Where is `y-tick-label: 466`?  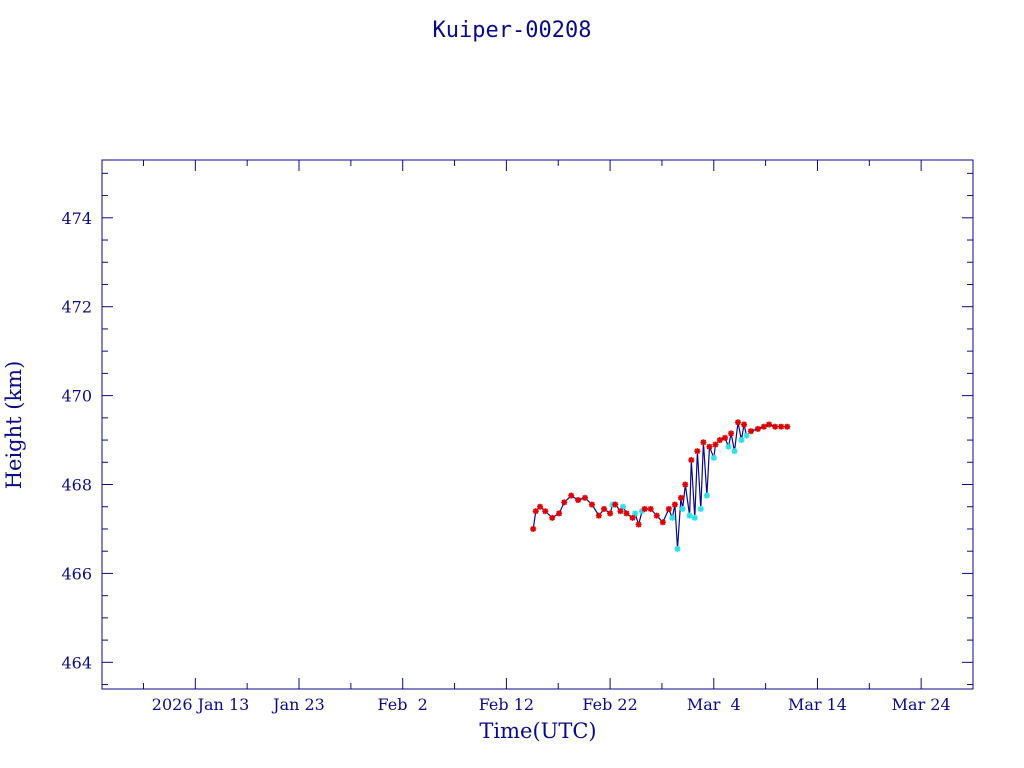 y-tick-label: 466 is located at coordinates (76, 573).